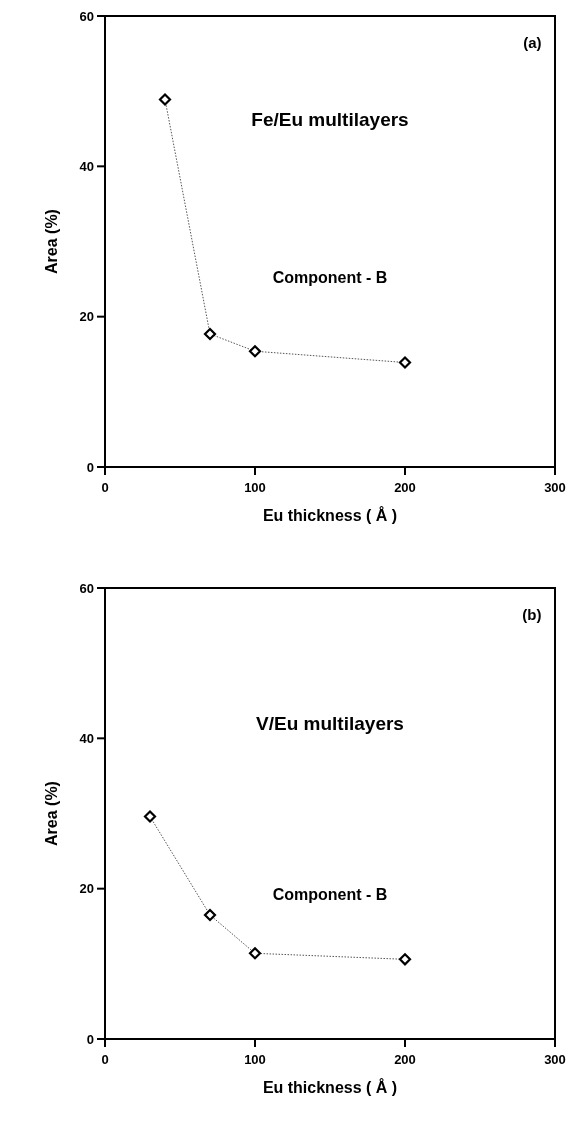 This screenshot has height=1123, width=579. I want to click on annotation: (b), so click(532, 615).